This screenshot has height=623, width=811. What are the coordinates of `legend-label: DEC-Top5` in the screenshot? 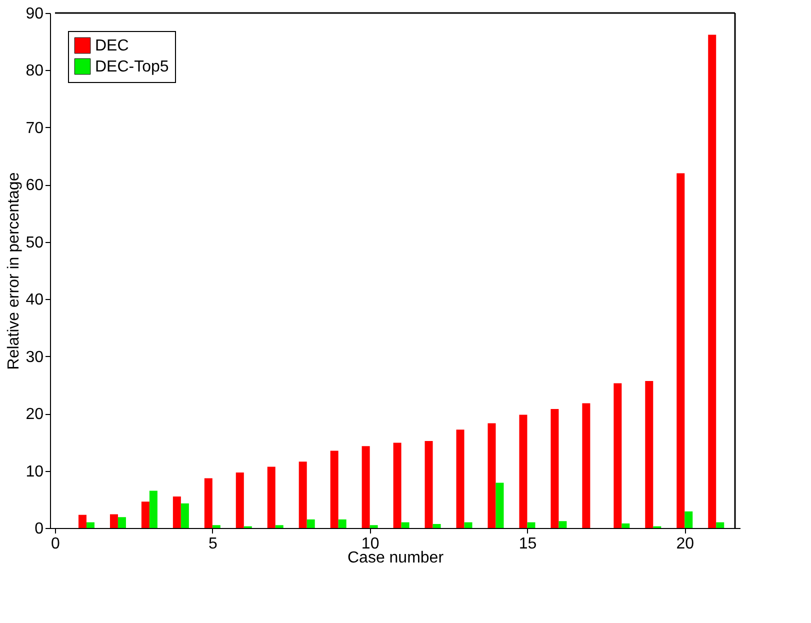 It's located at (132, 67).